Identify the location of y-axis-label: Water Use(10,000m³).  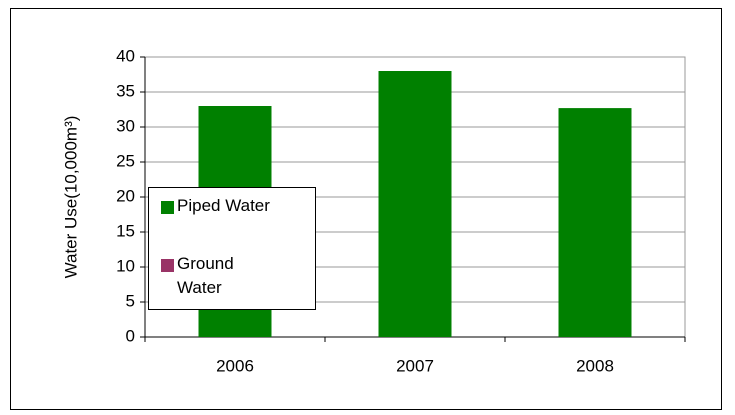
(70, 197).